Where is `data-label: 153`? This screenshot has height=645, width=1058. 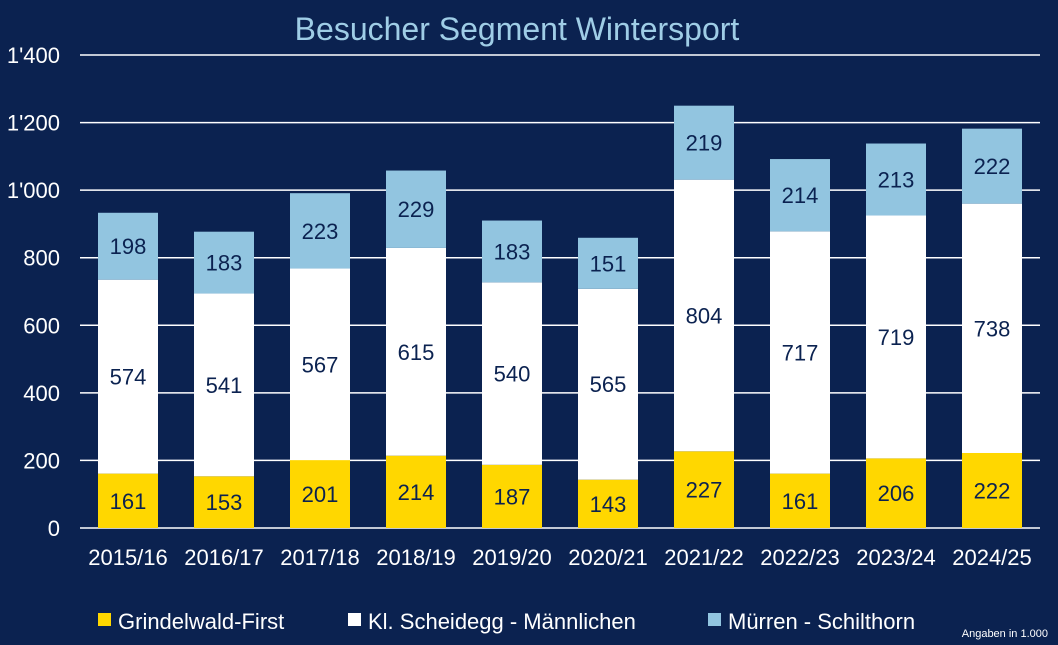 data-label: 153 is located at coordinates (224, 502).